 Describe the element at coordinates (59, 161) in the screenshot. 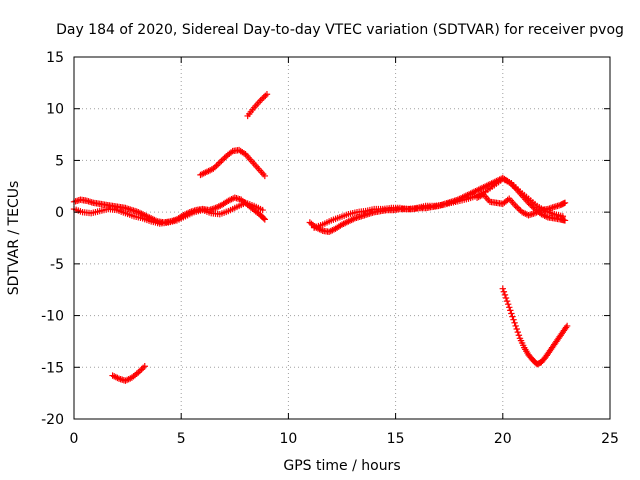

I see `y-tick-label: 5` at that location.